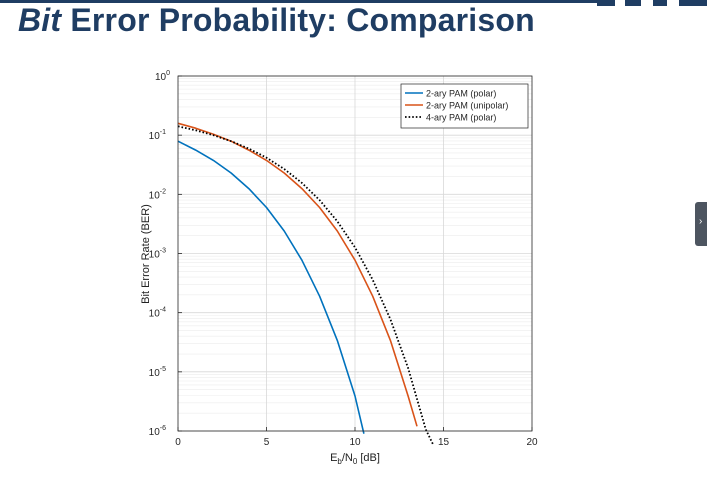 This screenshot has width=707, height=477. What do you see at coordinates (157, 431) in the screenshot?
I see `y-tick-label: 10⁻⁶` at bounding box center [157, 431].